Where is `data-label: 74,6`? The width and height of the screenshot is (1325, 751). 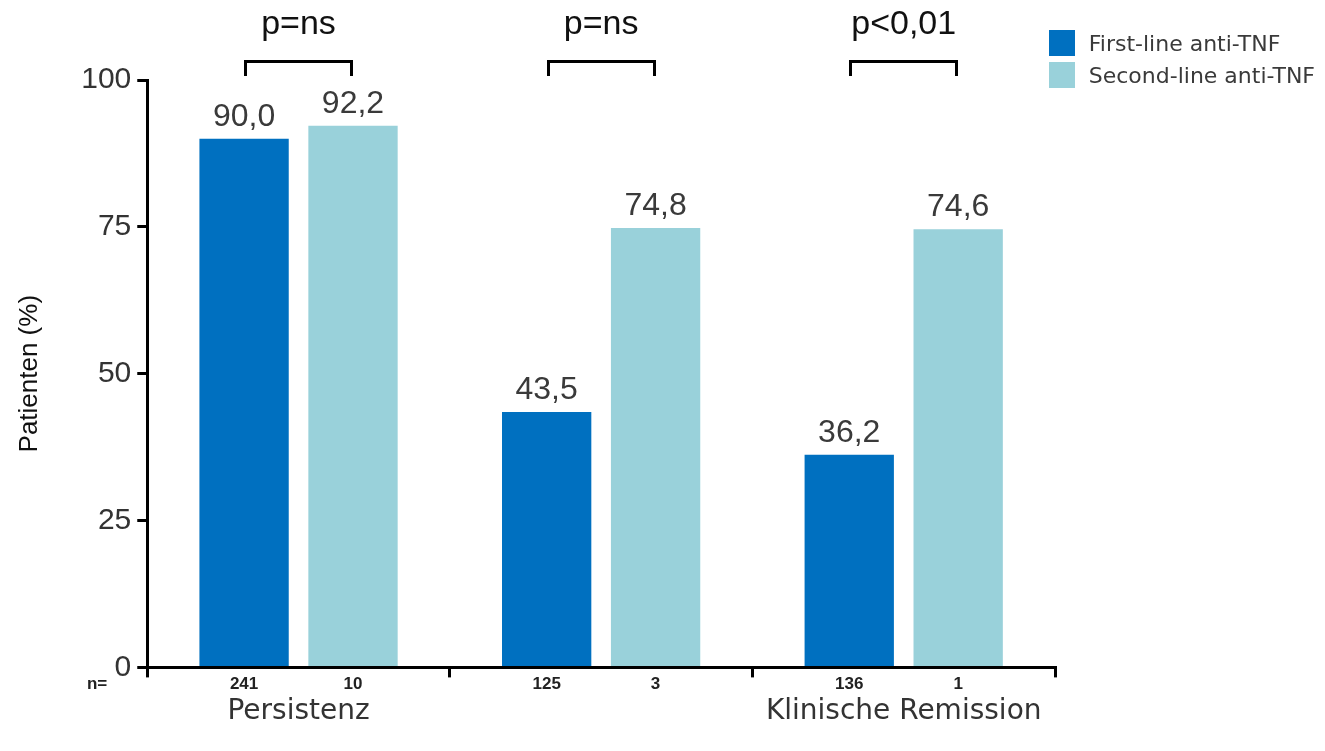
data-label: 74,6 is located at coordinates (958, 205).